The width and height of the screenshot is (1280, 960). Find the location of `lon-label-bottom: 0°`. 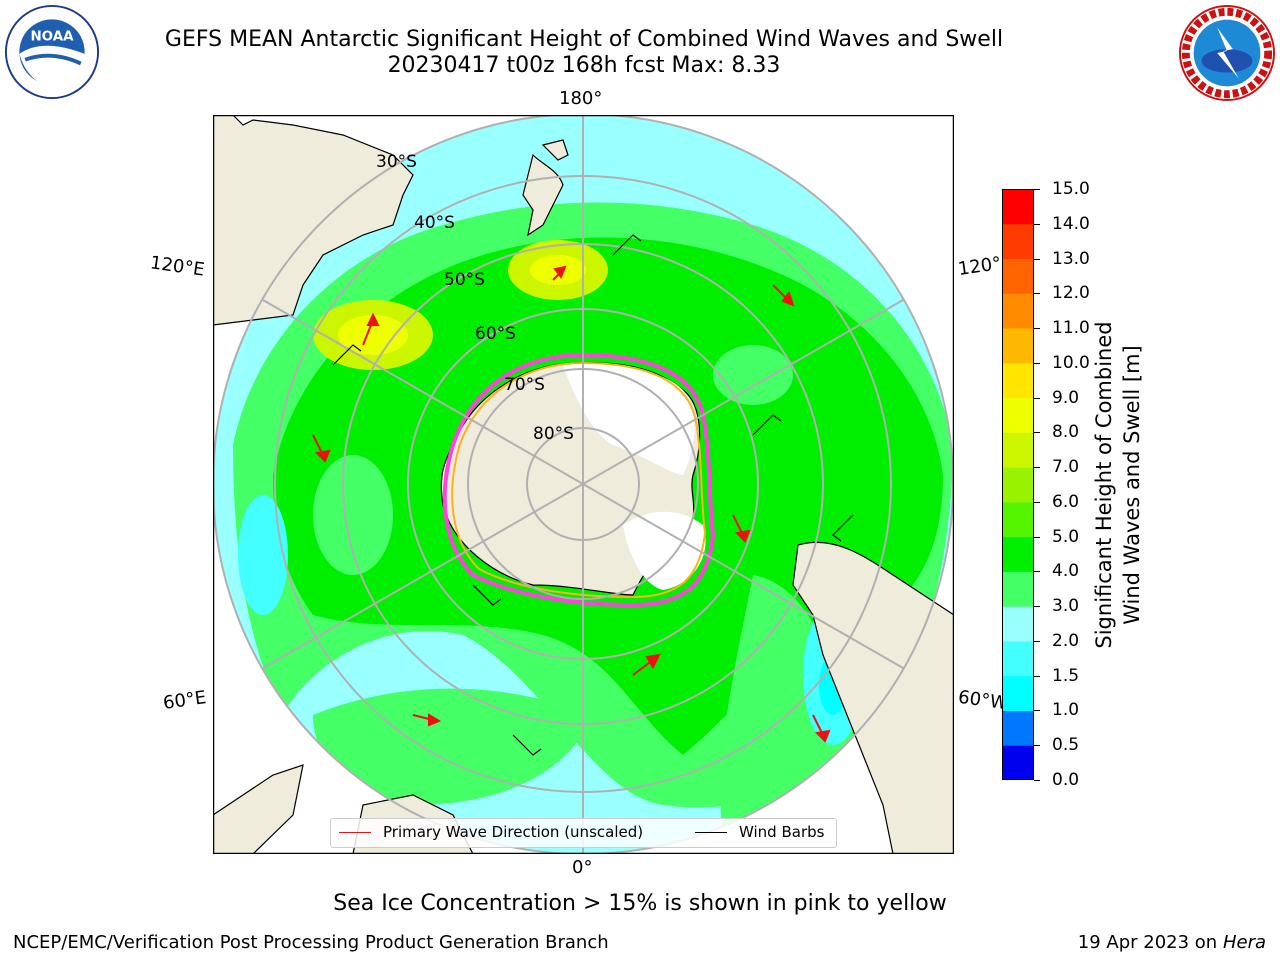

lon-label-bottom: 0° is located at coordinates (582, 867).